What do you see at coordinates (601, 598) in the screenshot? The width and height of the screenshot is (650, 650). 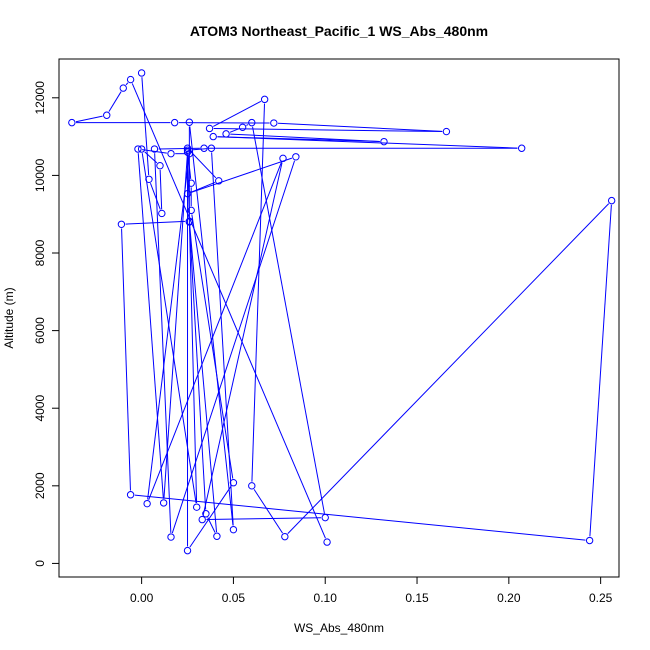 I see `x-tick-label: 0.25` at bounding box center [601, 598].